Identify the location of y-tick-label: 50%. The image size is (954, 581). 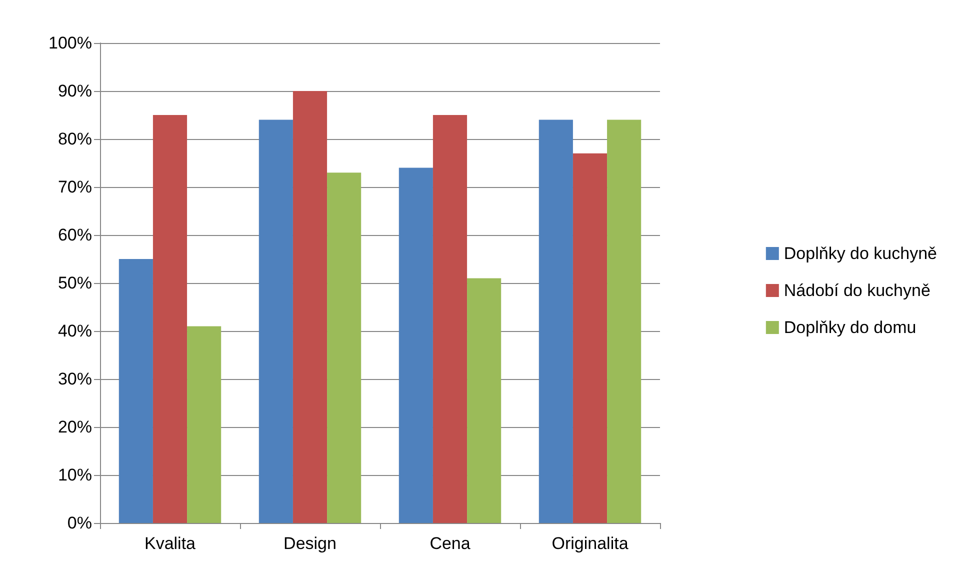
(75, 283).